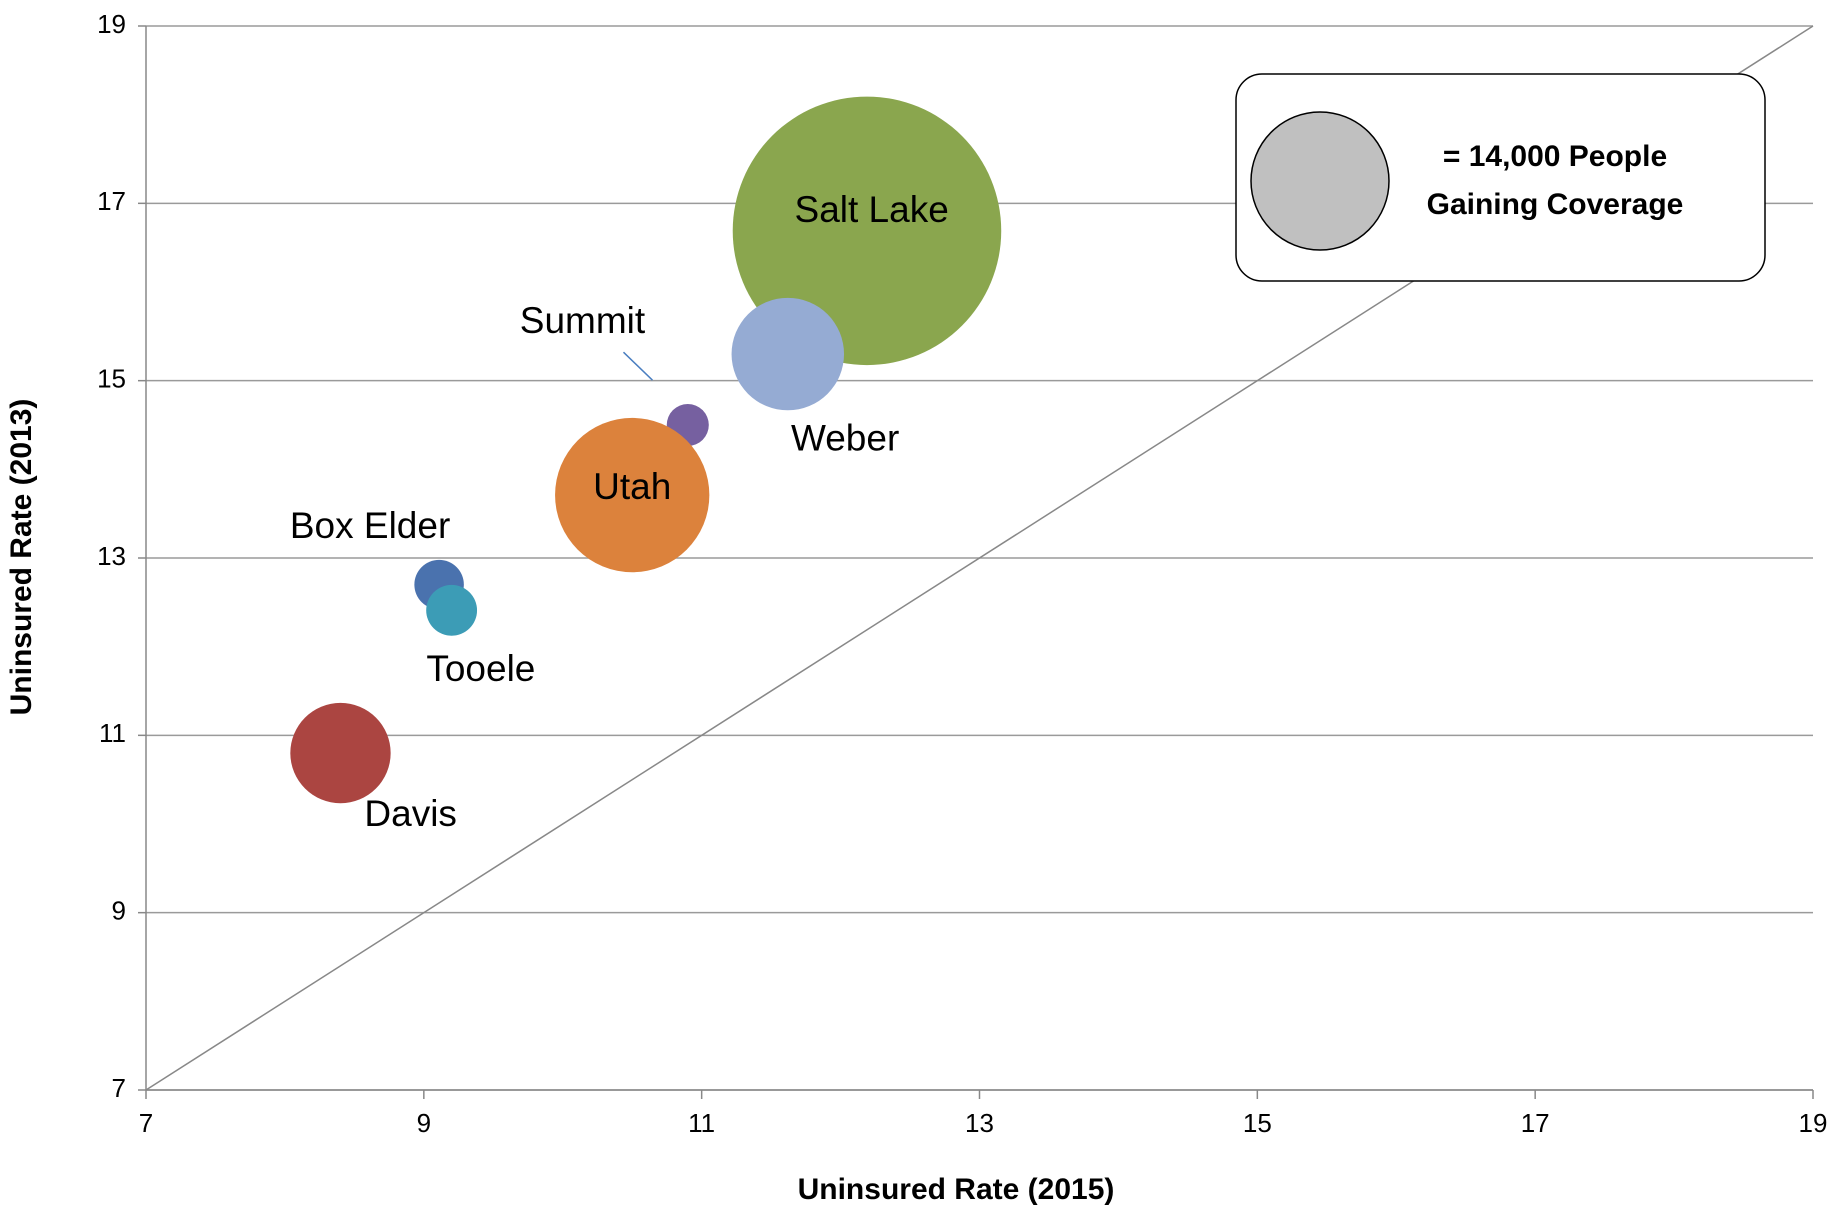 This screenshot has height=1210, width=1835. Describe the element at coordinates (1535, 1123) in the screenshot. I see `x-tick-label: 17` at that location.